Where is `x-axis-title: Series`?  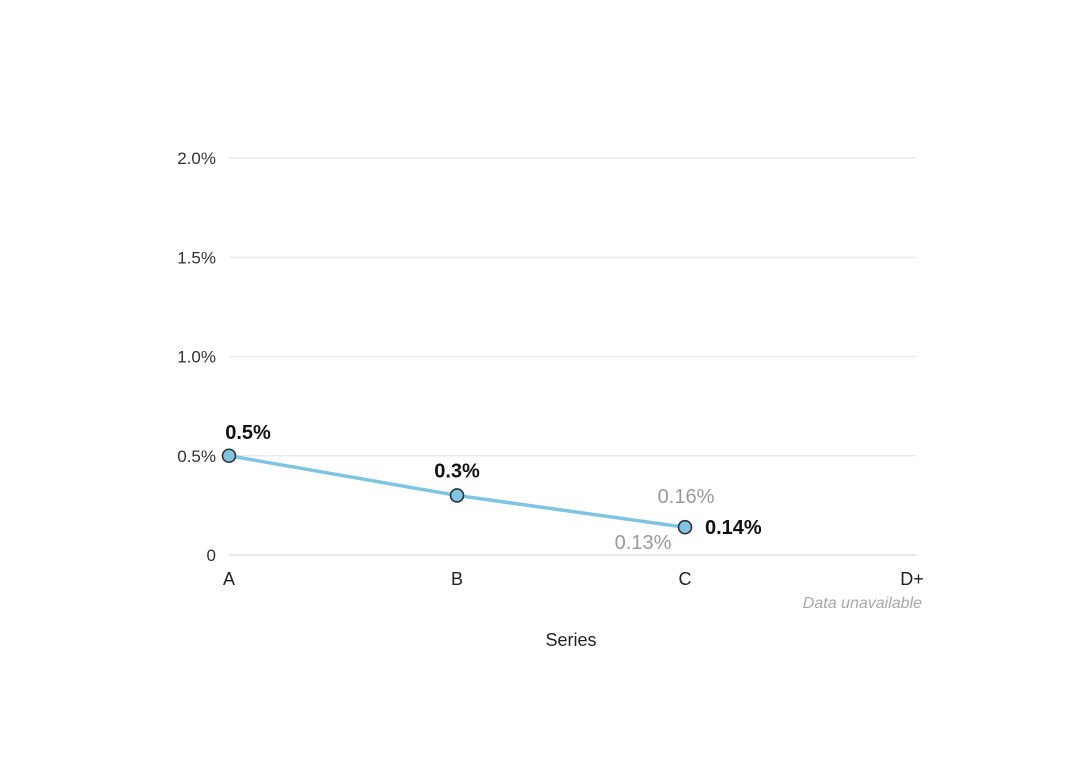 x-axis-title: Series is located at coordinates (570, 640).